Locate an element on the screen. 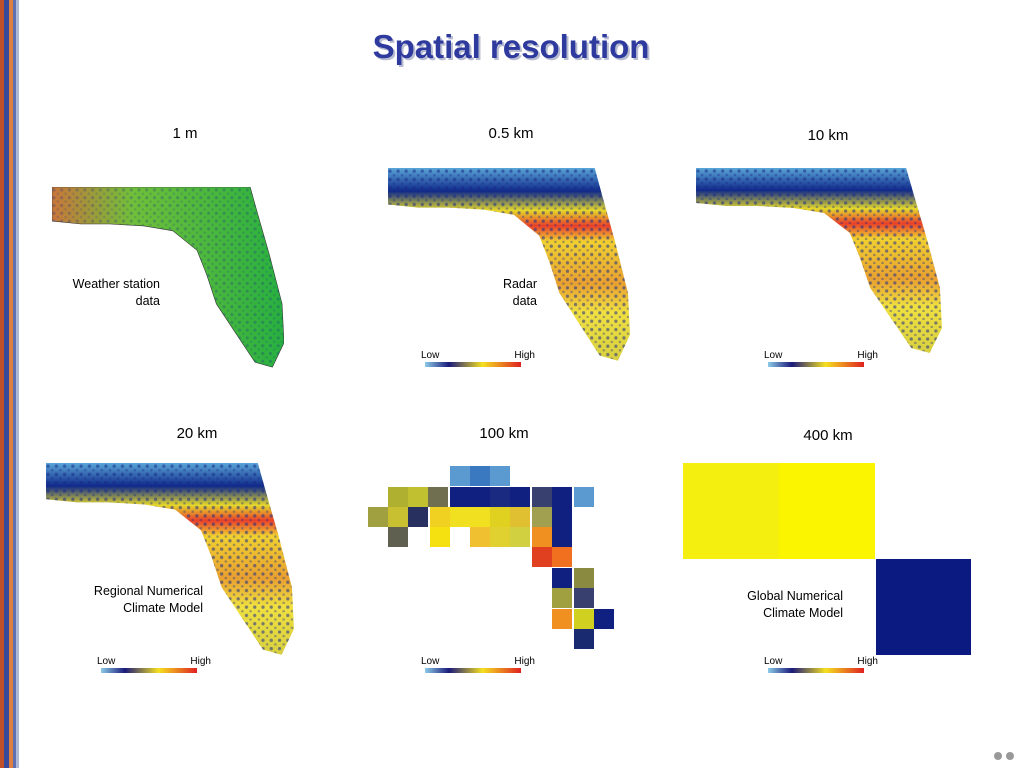 The image size is (1024, 768). panel-caption: Regional Numerical is located at coordinates (148, 591).